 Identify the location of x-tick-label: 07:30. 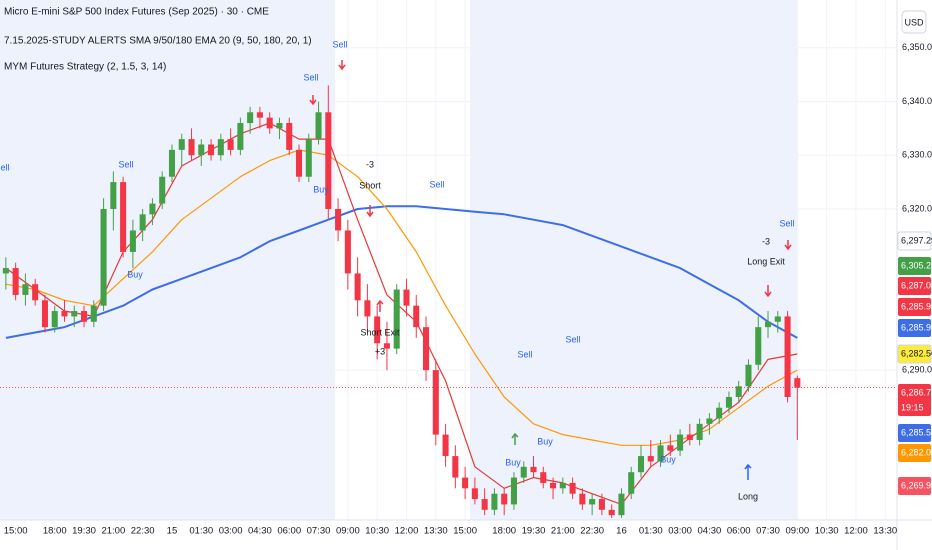
(768, 531).